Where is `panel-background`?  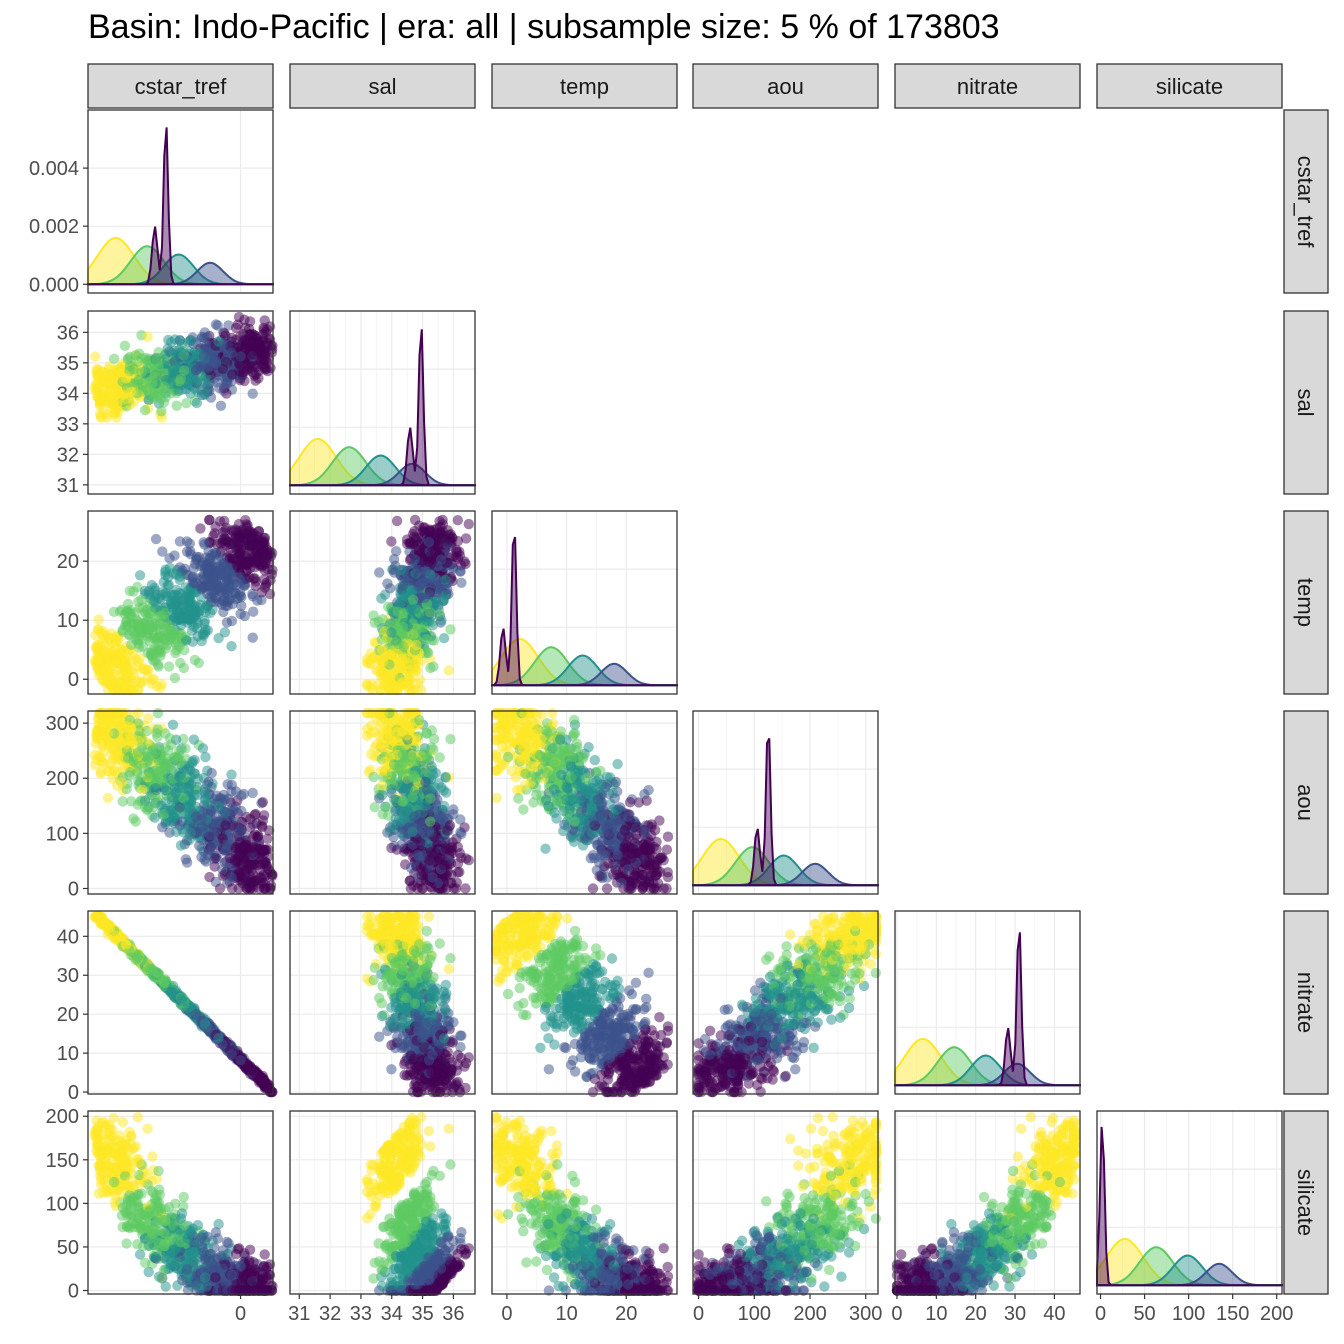
panel-background is located at coordinates (180, 201).